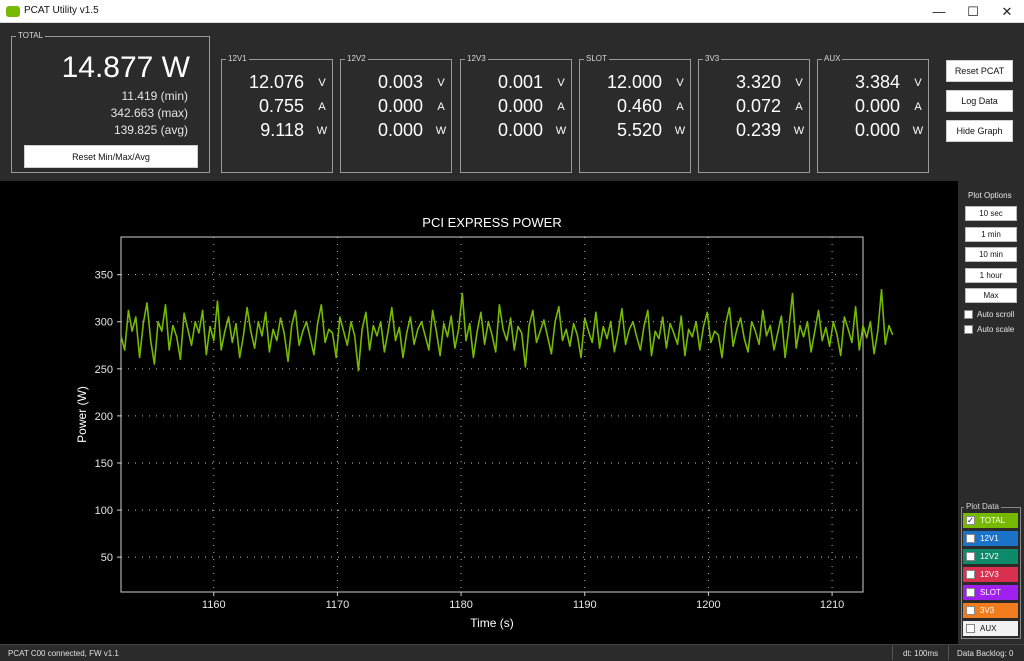  Describe the element at coordinates (982, 507) in the screenshot. I see `plot-data-title: Plot Data` at that location.